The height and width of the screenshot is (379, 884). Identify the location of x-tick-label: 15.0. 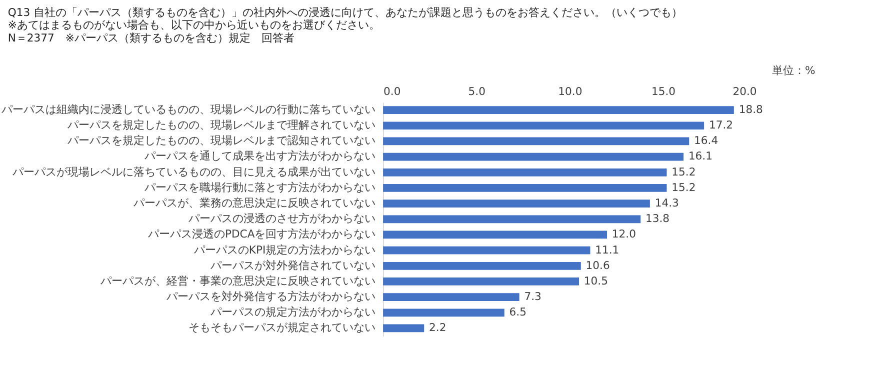
(663, 91).